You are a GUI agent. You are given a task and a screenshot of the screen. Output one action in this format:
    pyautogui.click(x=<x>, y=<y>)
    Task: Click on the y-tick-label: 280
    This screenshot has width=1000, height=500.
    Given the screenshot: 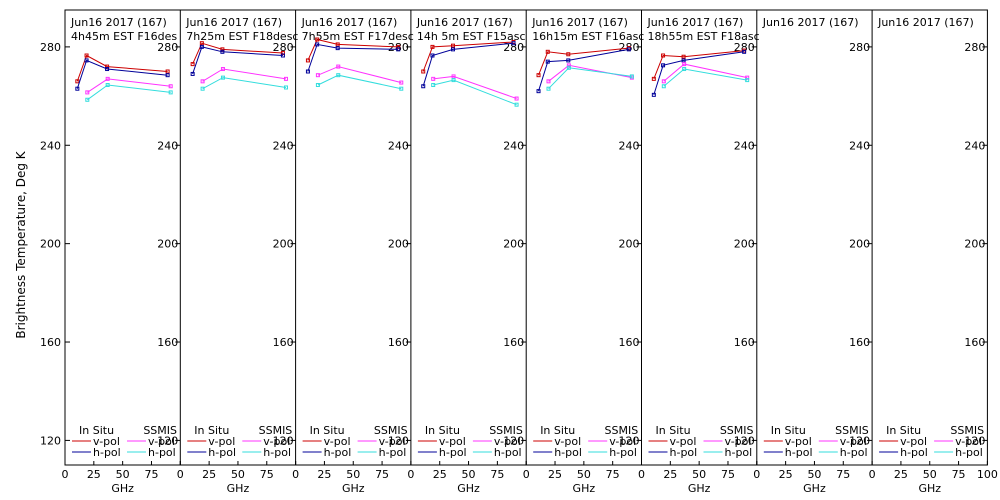 What is the action you would take?
    pyautogui.click(x=283, y=47)
    